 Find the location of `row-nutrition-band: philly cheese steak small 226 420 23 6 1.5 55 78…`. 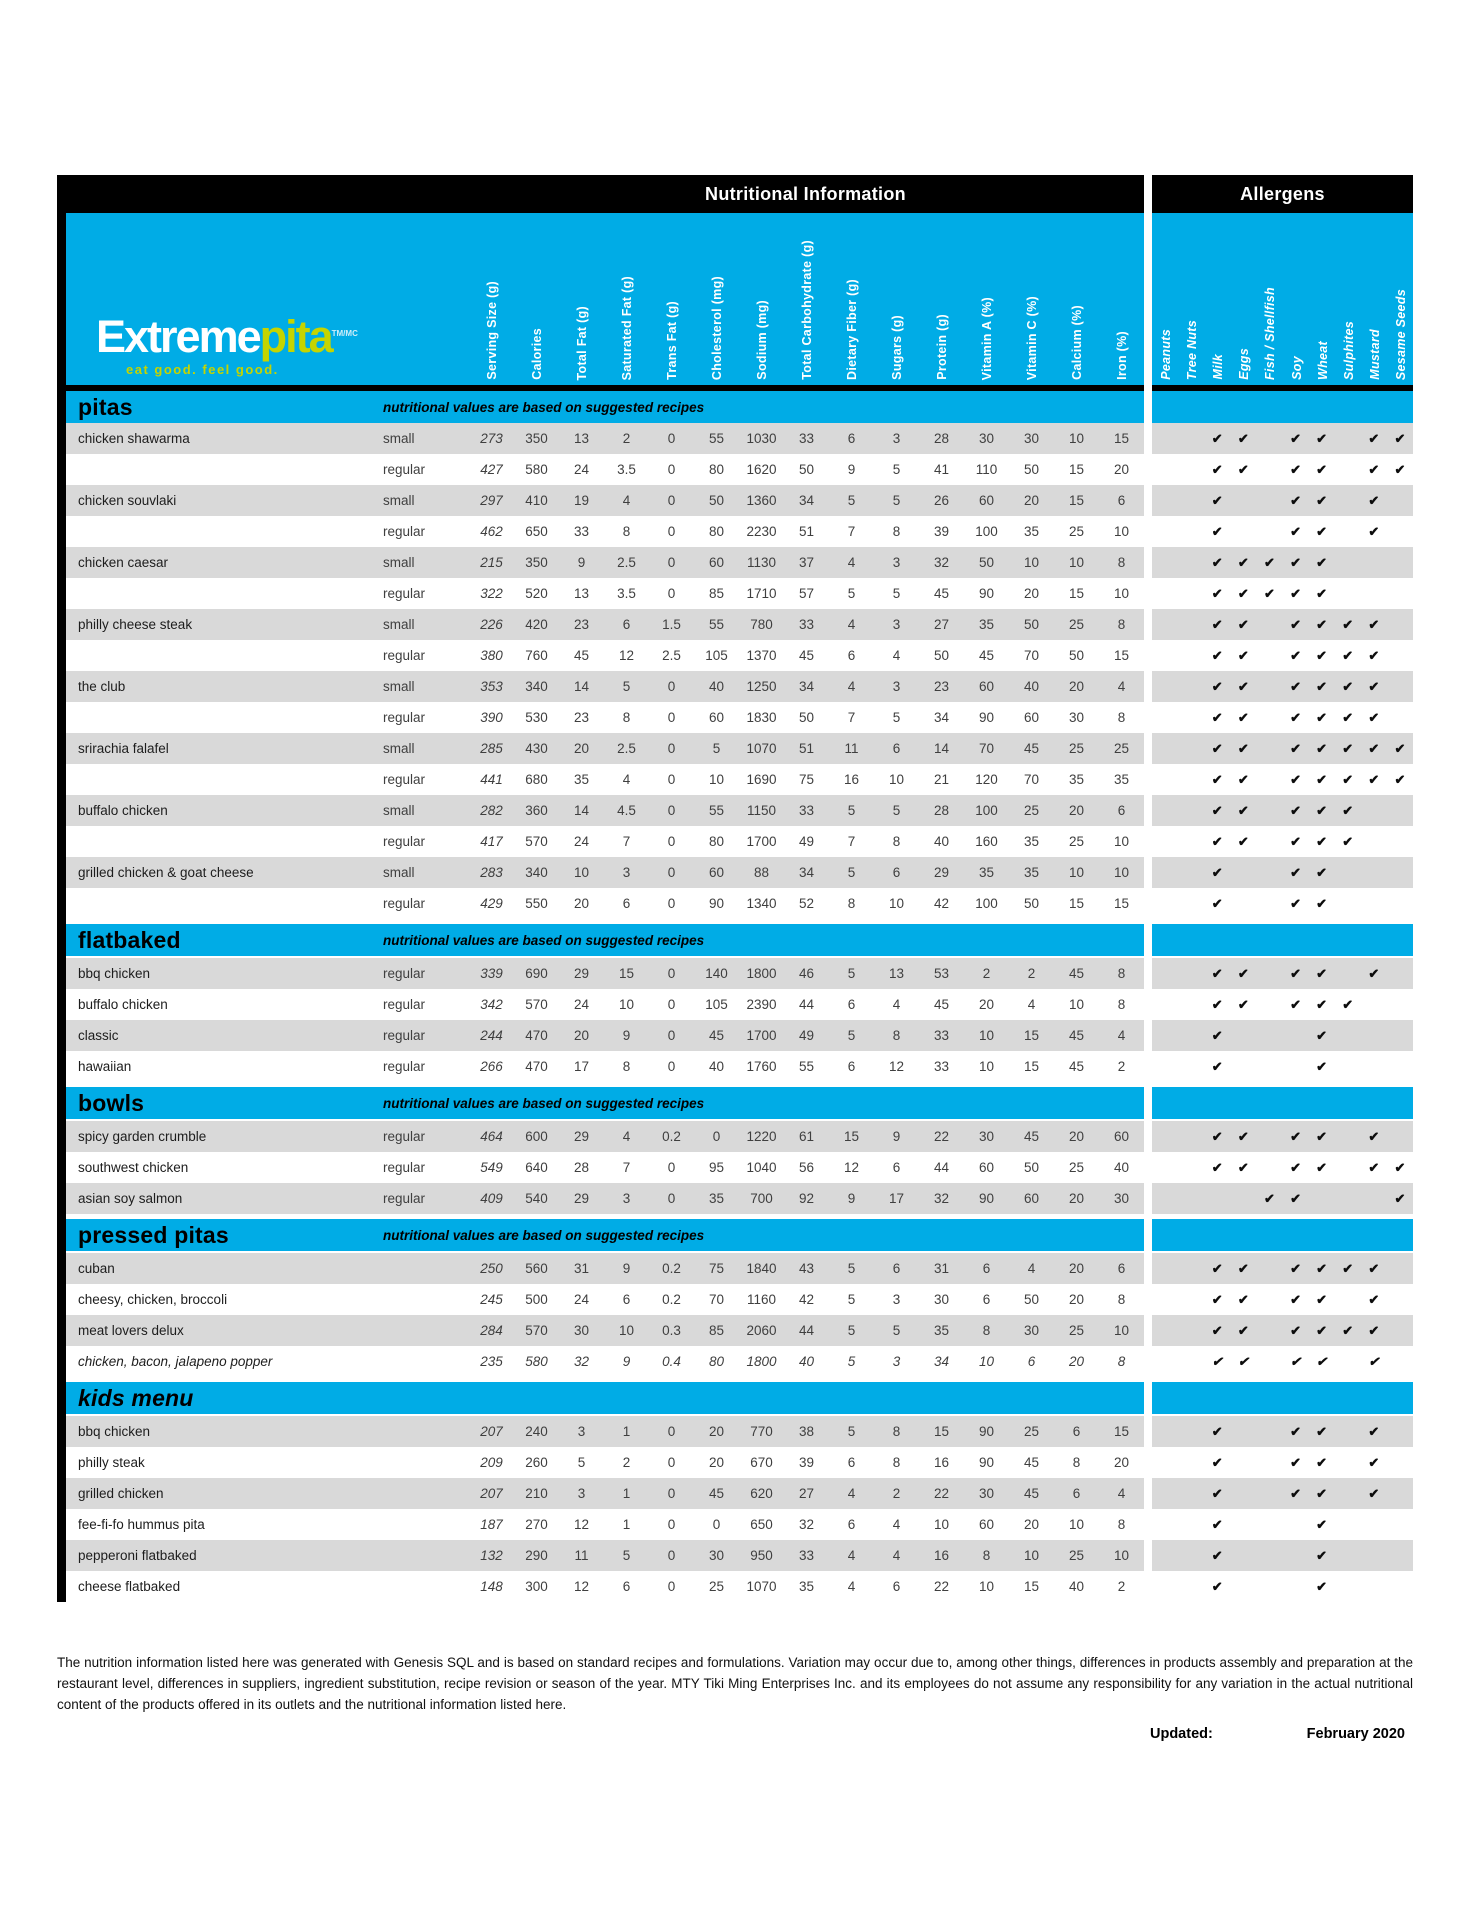

row-nutrition-band: philly cheese steak small 226 420 23 6 1.5 55 78… is located at coordinates (605, 624).